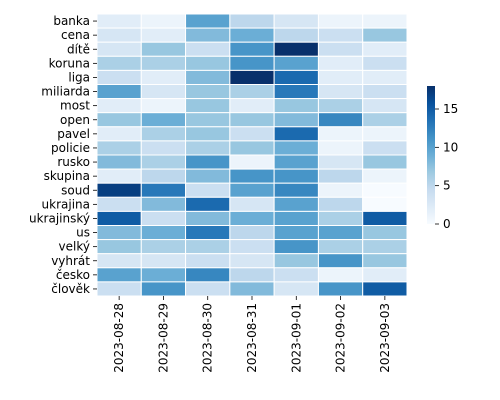 The height and width of the screenshot is (400, 500). What do you see at coordinates (70, 261) in the screenshot?
I see `y-tick-label: vyhrát` at bounding box center [70, 261].